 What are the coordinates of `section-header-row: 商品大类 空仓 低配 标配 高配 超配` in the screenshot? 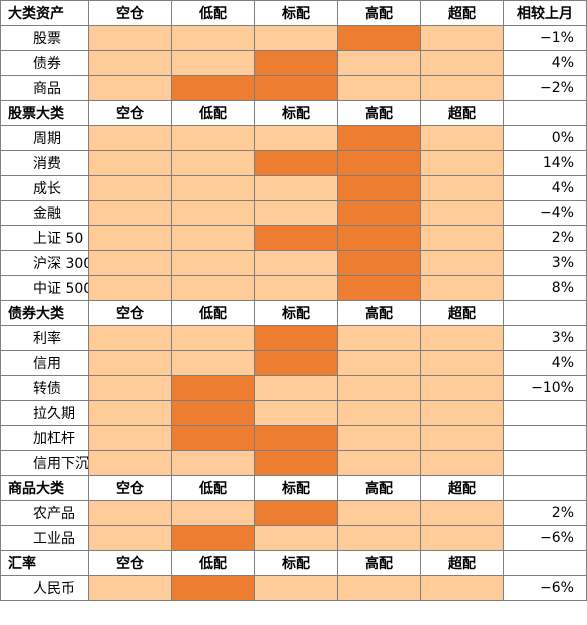 It's located at (293, 488).